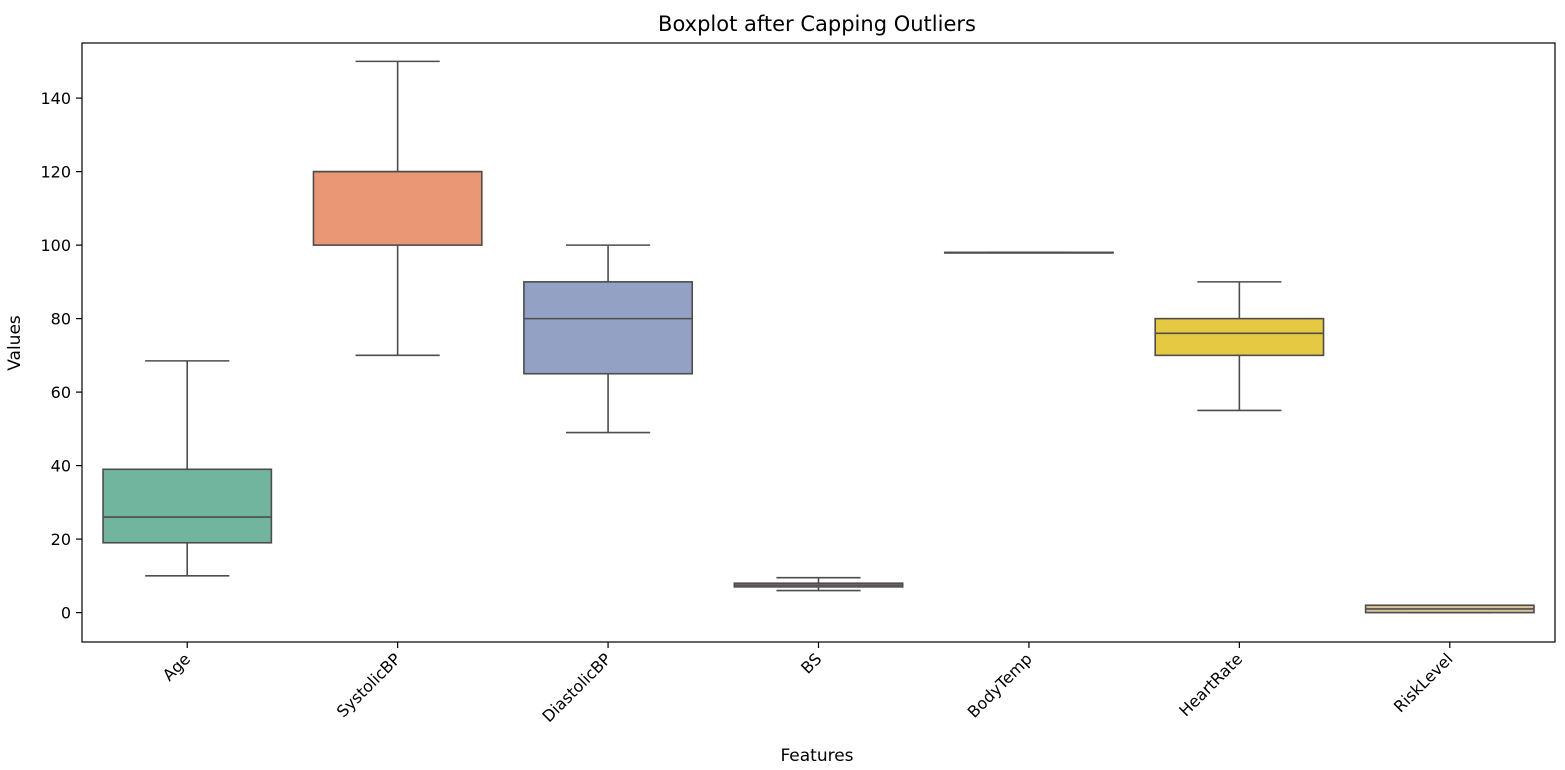  Describe the element at coordinates (1000, 685) in the screenshot. I see `x-tick-label: BodyTemp` at that location.